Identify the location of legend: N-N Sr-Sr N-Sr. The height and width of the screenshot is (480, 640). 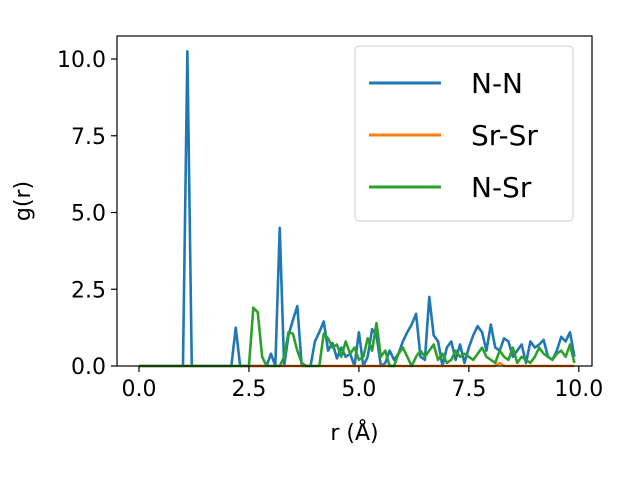
(464, 133).